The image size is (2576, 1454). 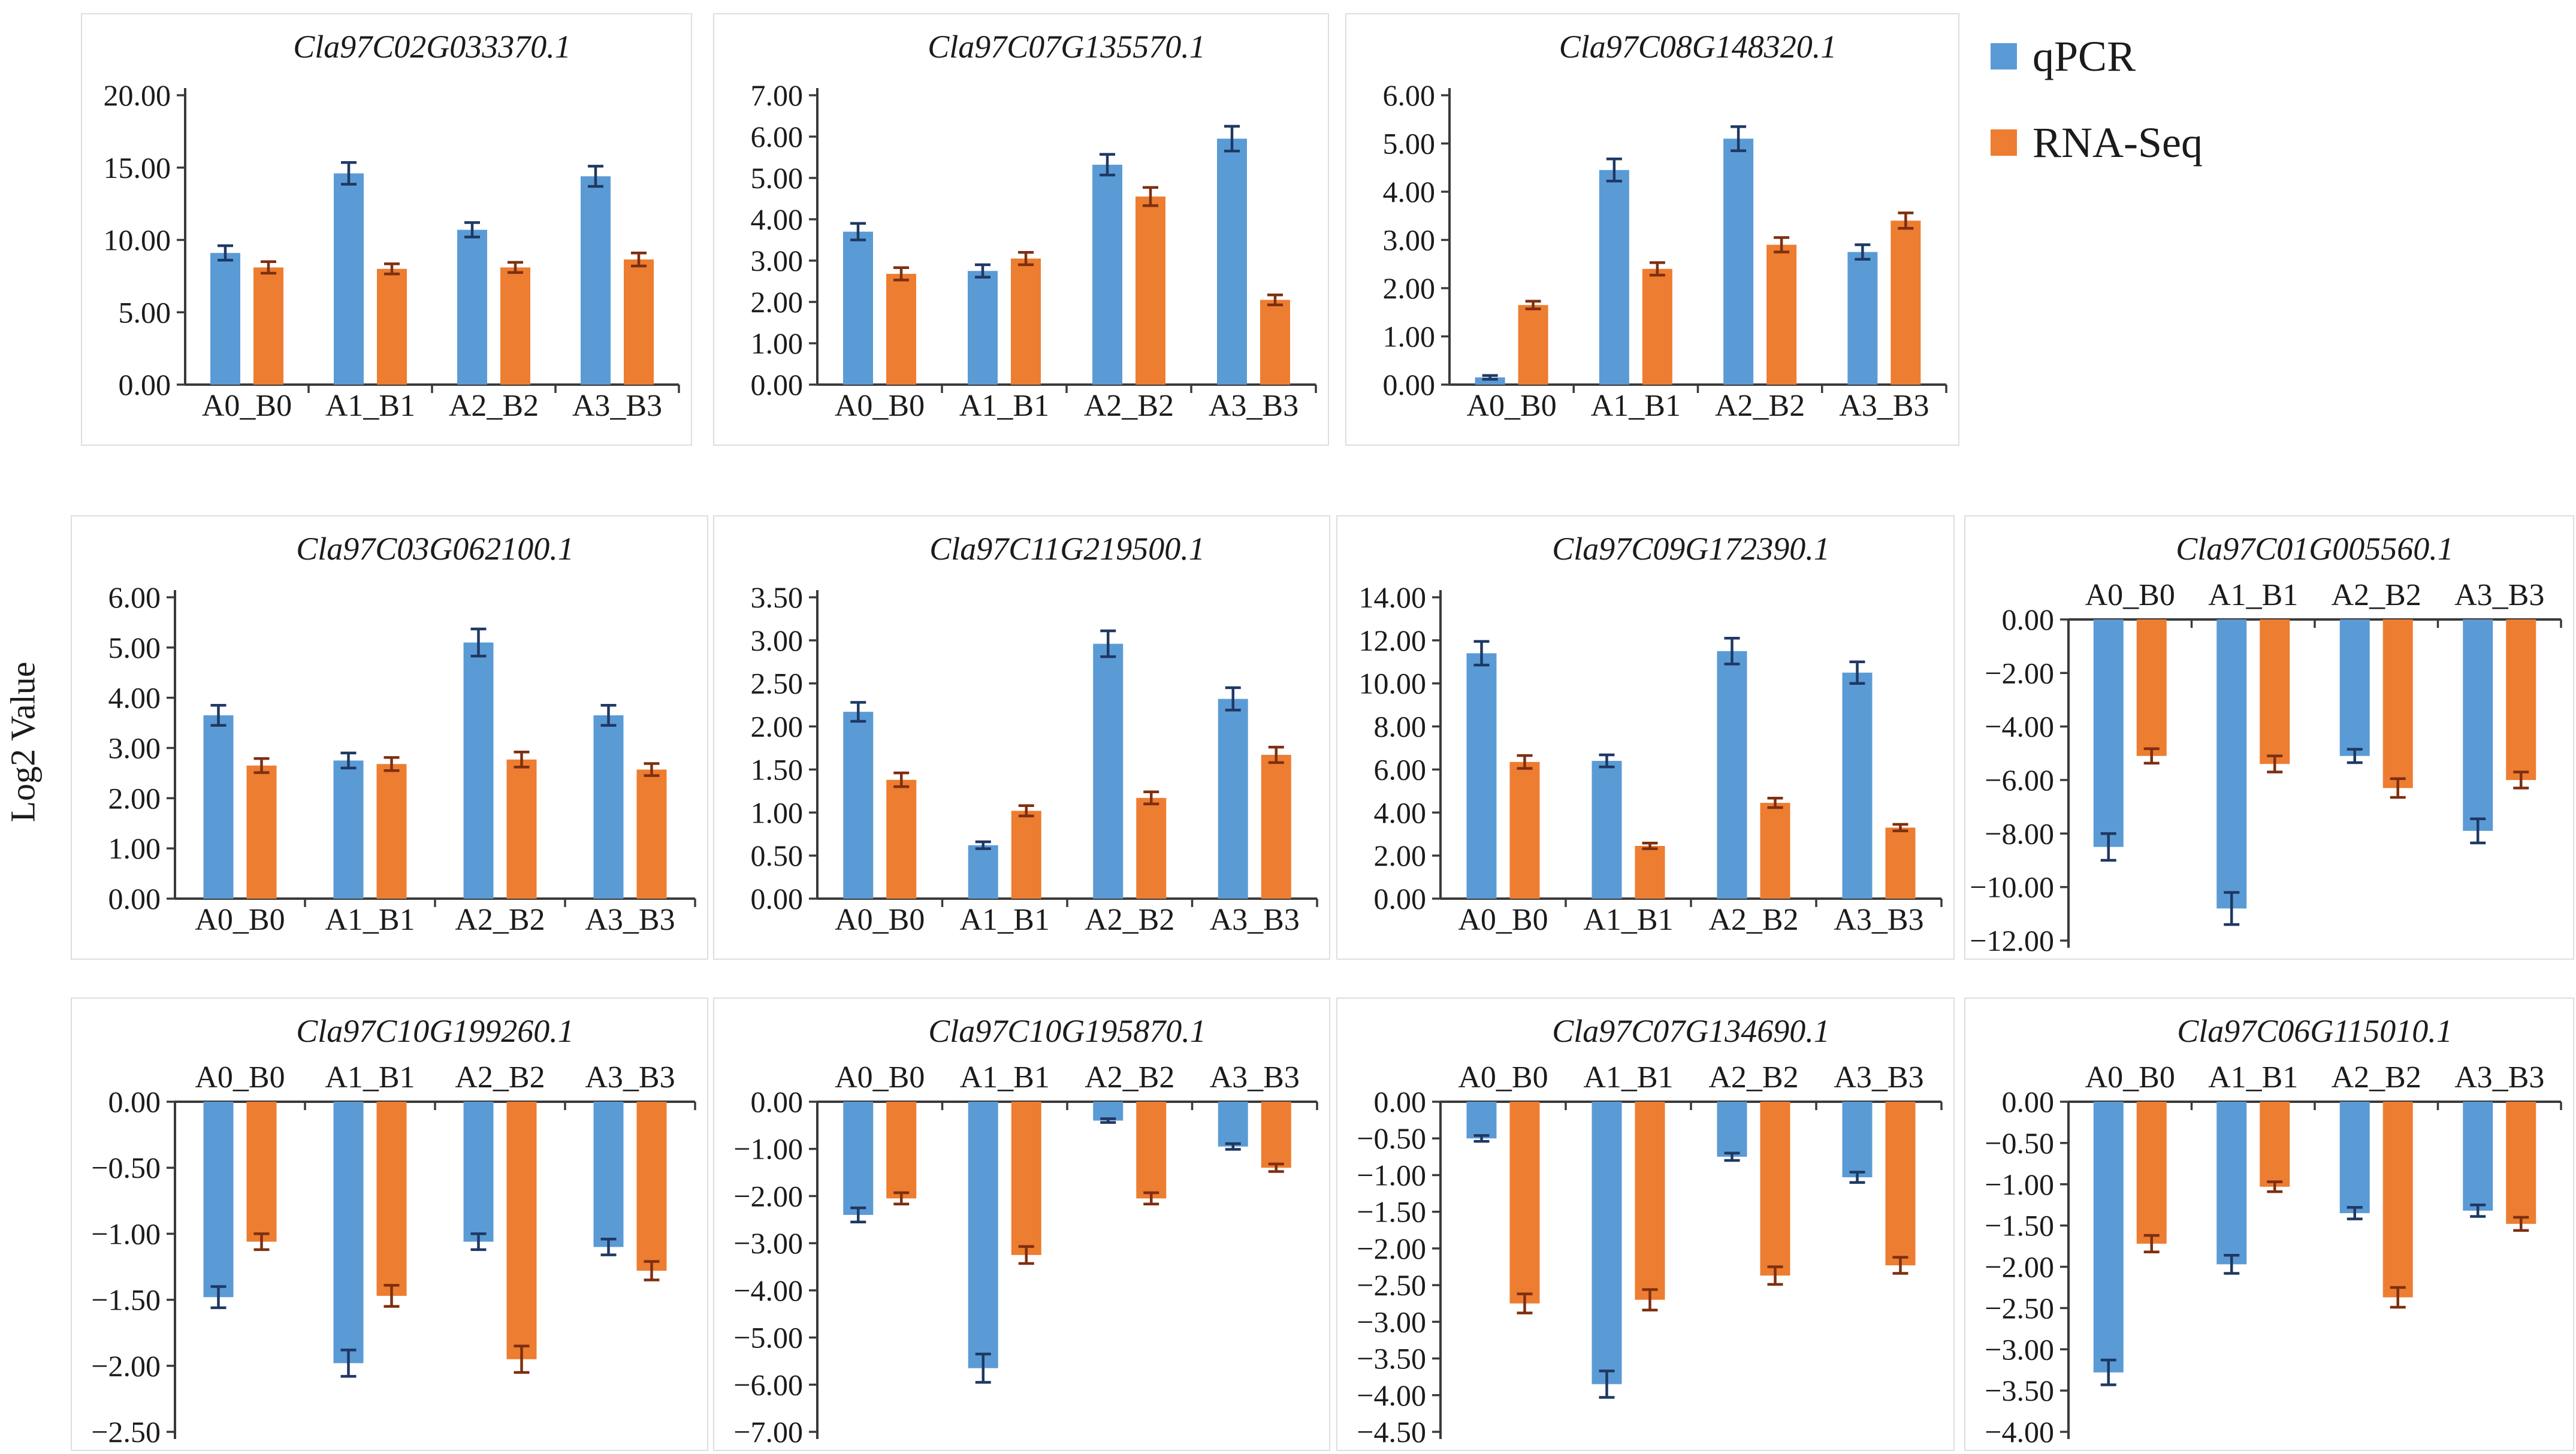 I want to click on y-tick-label: 1.00, so click(x=778, y=812).